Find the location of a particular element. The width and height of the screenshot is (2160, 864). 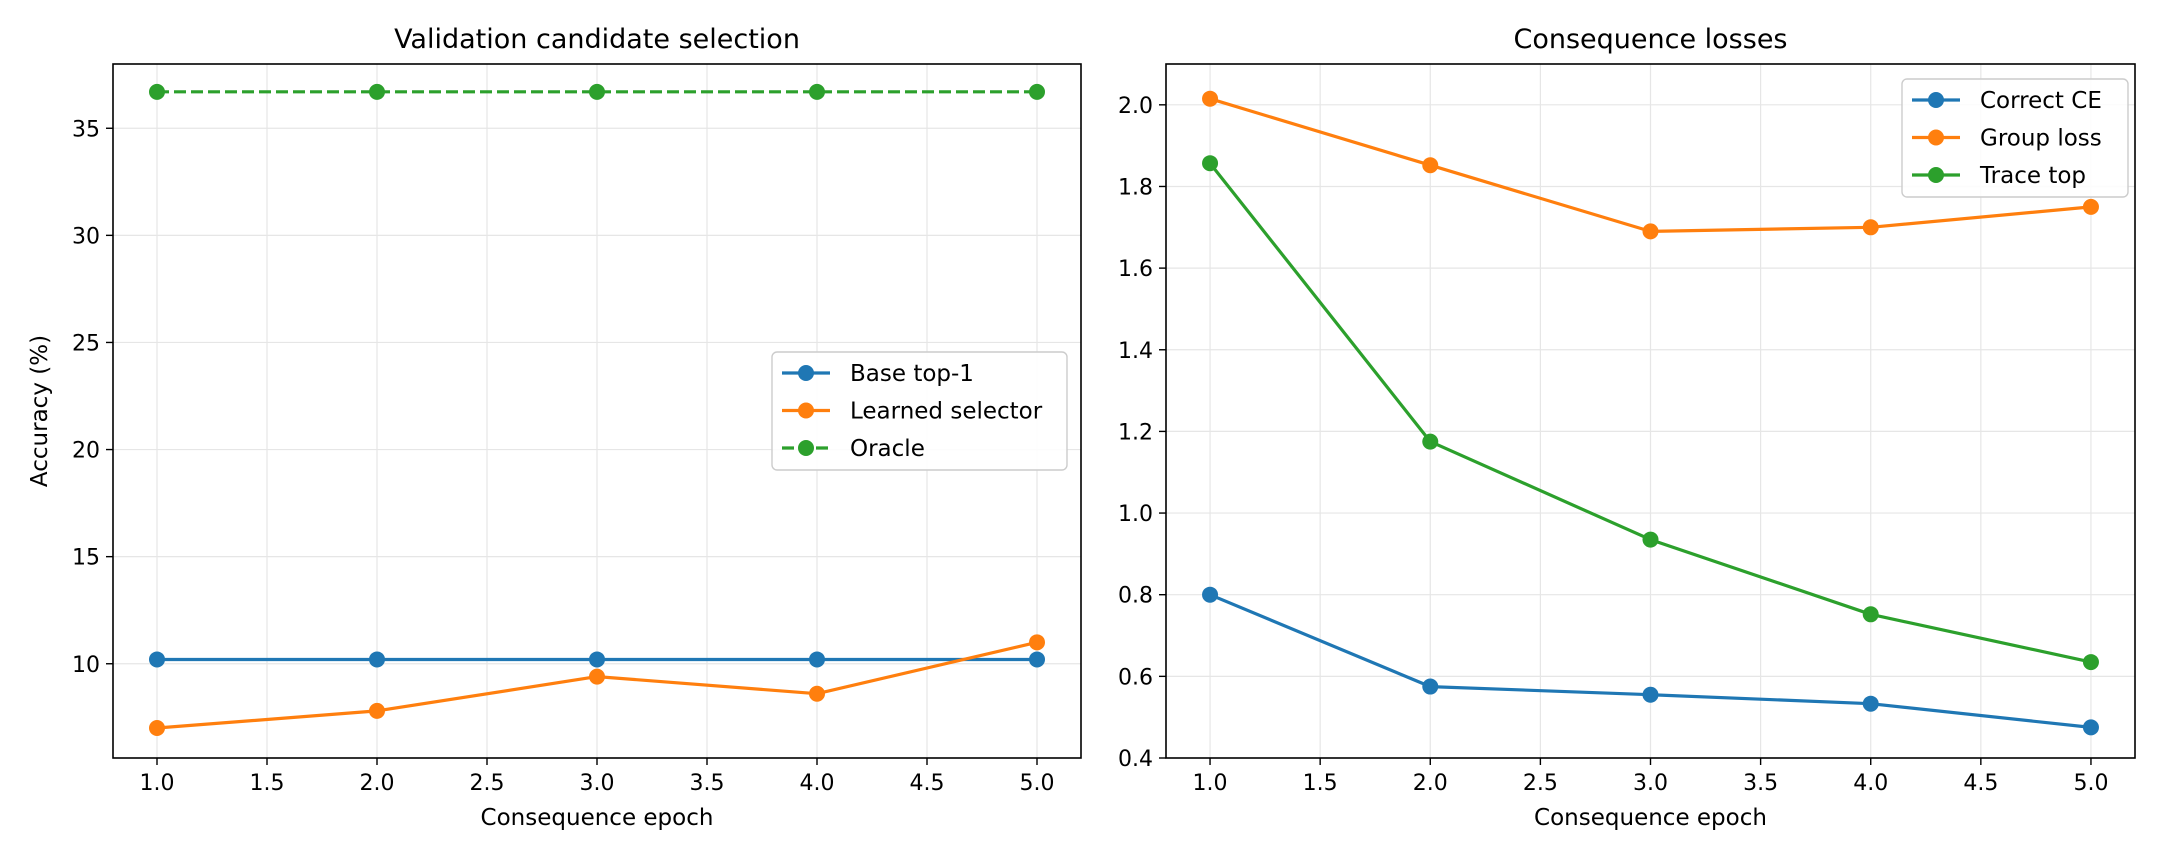

legend-label: Trace top is located at coordinates (2032, 176).